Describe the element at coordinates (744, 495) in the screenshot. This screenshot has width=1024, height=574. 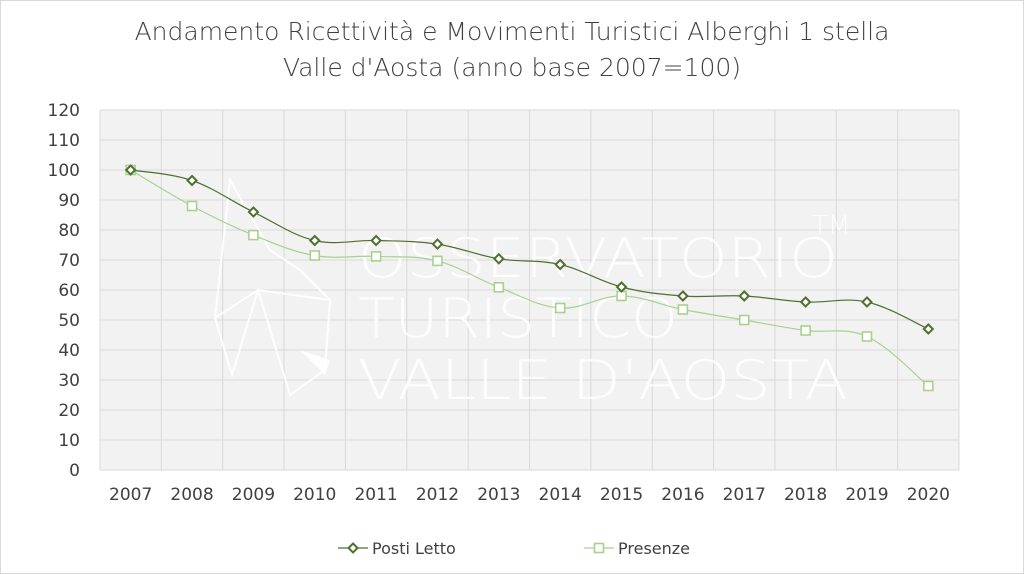
I see `x-tick-label: 2017` at that location.